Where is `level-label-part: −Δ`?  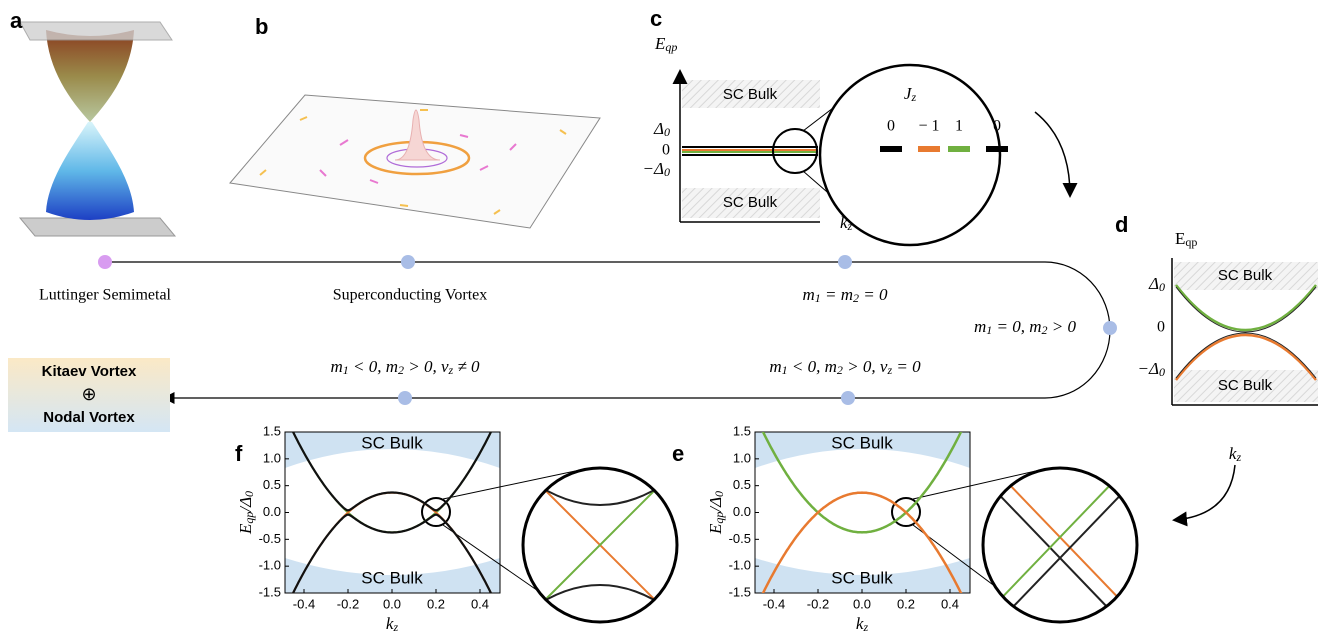
level-label-part: −Δ is located at coordinates (653, 168).